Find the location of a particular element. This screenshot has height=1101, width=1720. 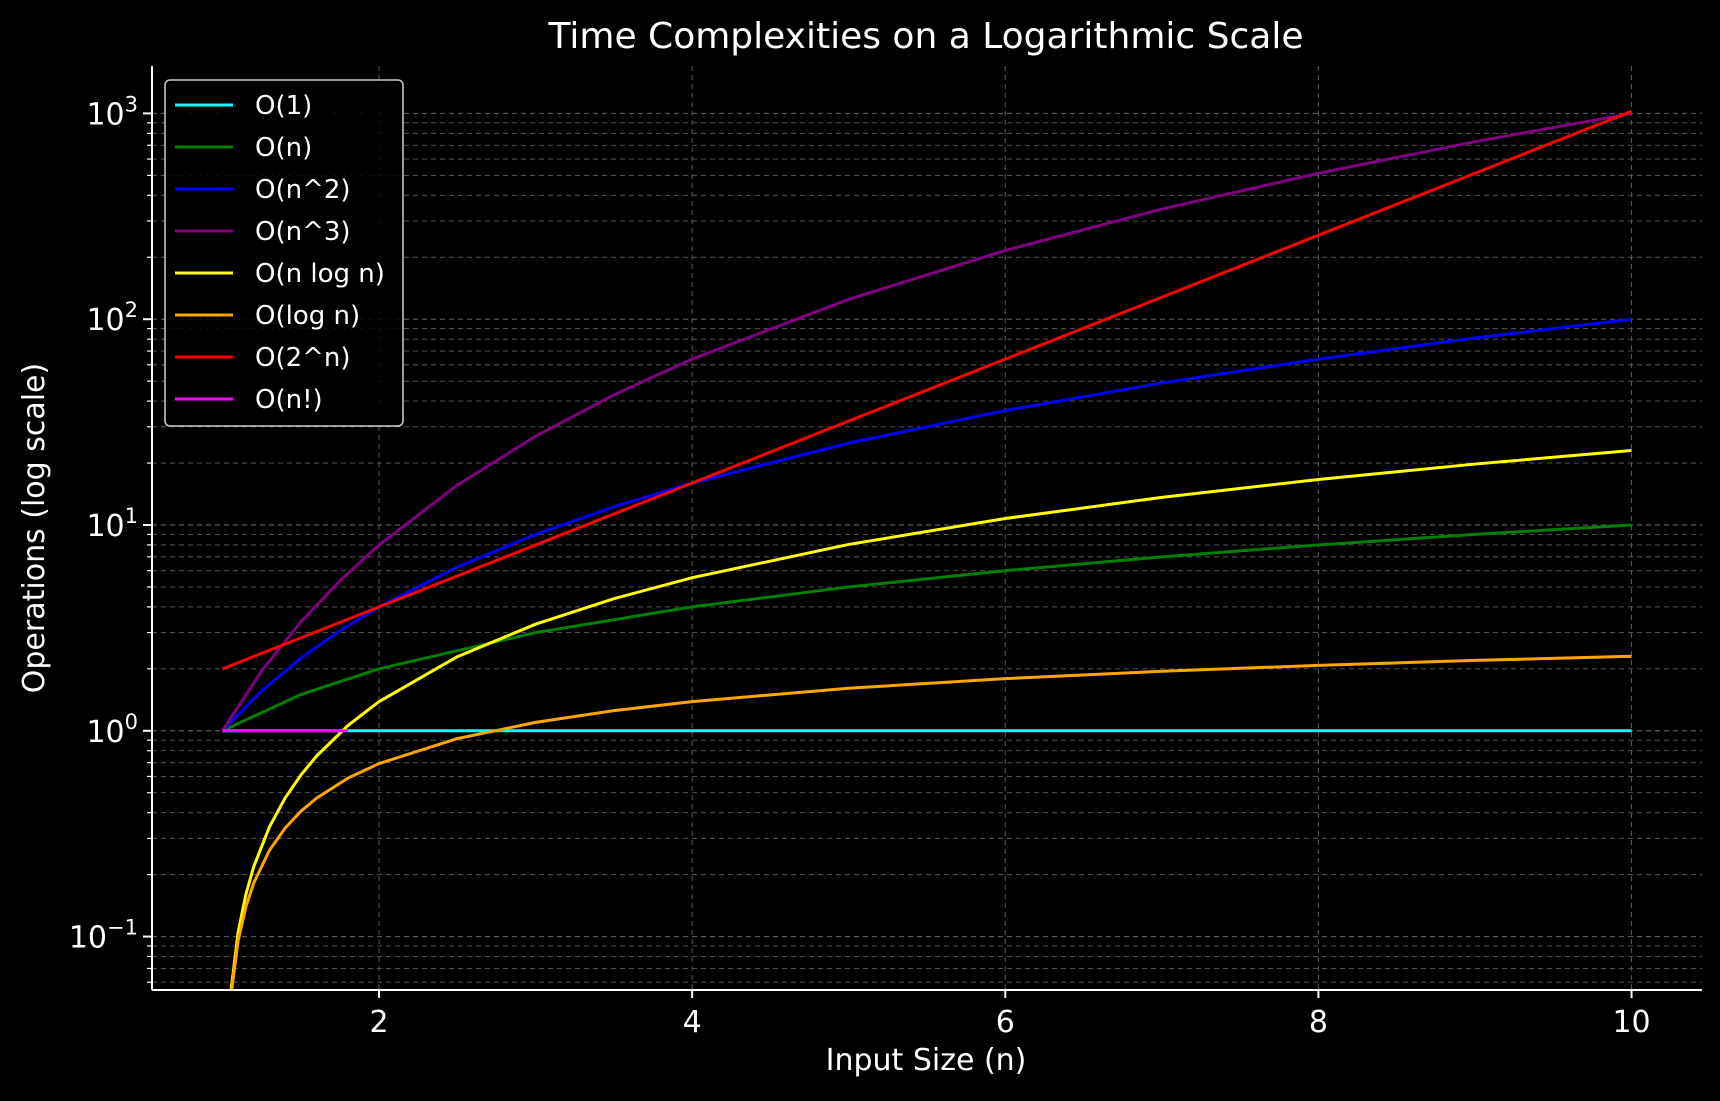

y-tick-label: 10² is located at coordinates (112, 318).